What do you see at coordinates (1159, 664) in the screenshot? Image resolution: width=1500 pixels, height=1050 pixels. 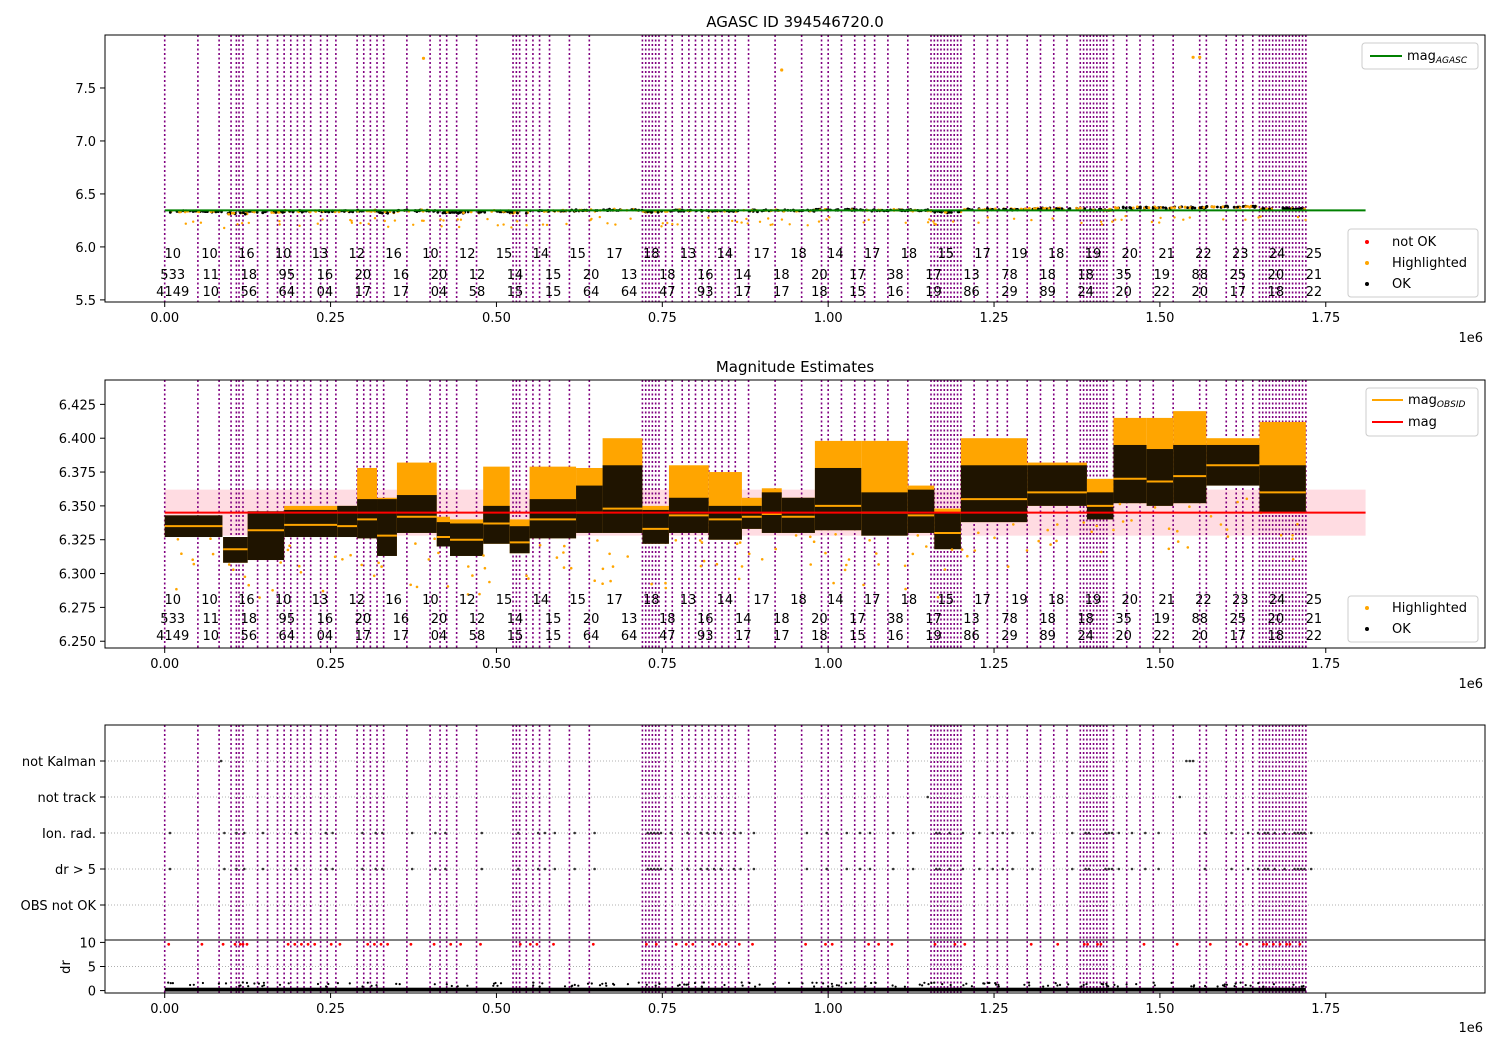 I see `x-tick-label: 1.50` at bounding box center [1159, 664].